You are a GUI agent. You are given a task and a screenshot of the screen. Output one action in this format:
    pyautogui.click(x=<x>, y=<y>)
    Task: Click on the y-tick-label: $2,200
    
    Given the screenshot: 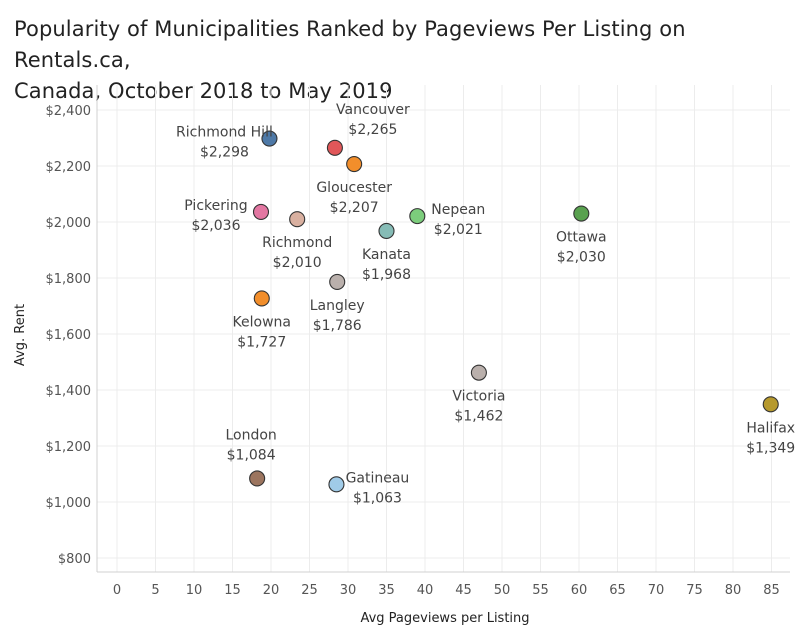 What is the action you would take?
    pyautogui.click(x=69, y=167)
    